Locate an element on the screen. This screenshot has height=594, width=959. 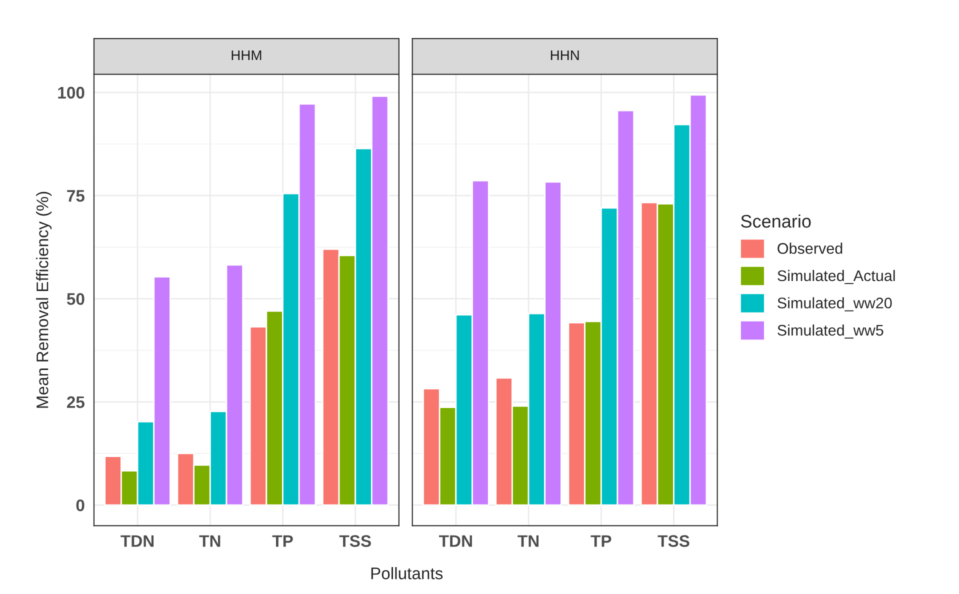
y-tick-label: 100 is located at coordinates (71, 92).